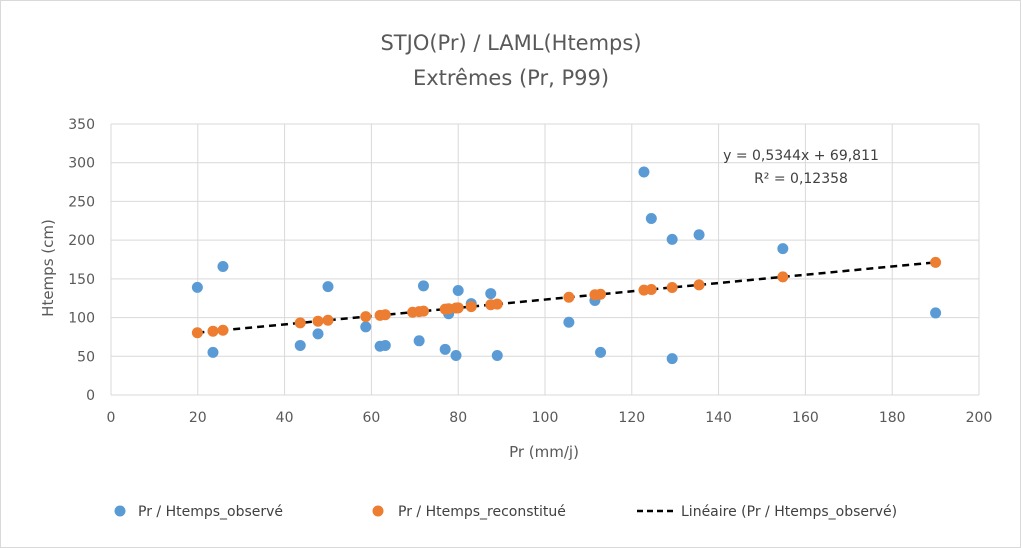 The image size is (1021, 548). What do you see at coordinates (81, 319) in the screenshot?
I see `y-tick-label: 100` at bounding box center [81, 319].